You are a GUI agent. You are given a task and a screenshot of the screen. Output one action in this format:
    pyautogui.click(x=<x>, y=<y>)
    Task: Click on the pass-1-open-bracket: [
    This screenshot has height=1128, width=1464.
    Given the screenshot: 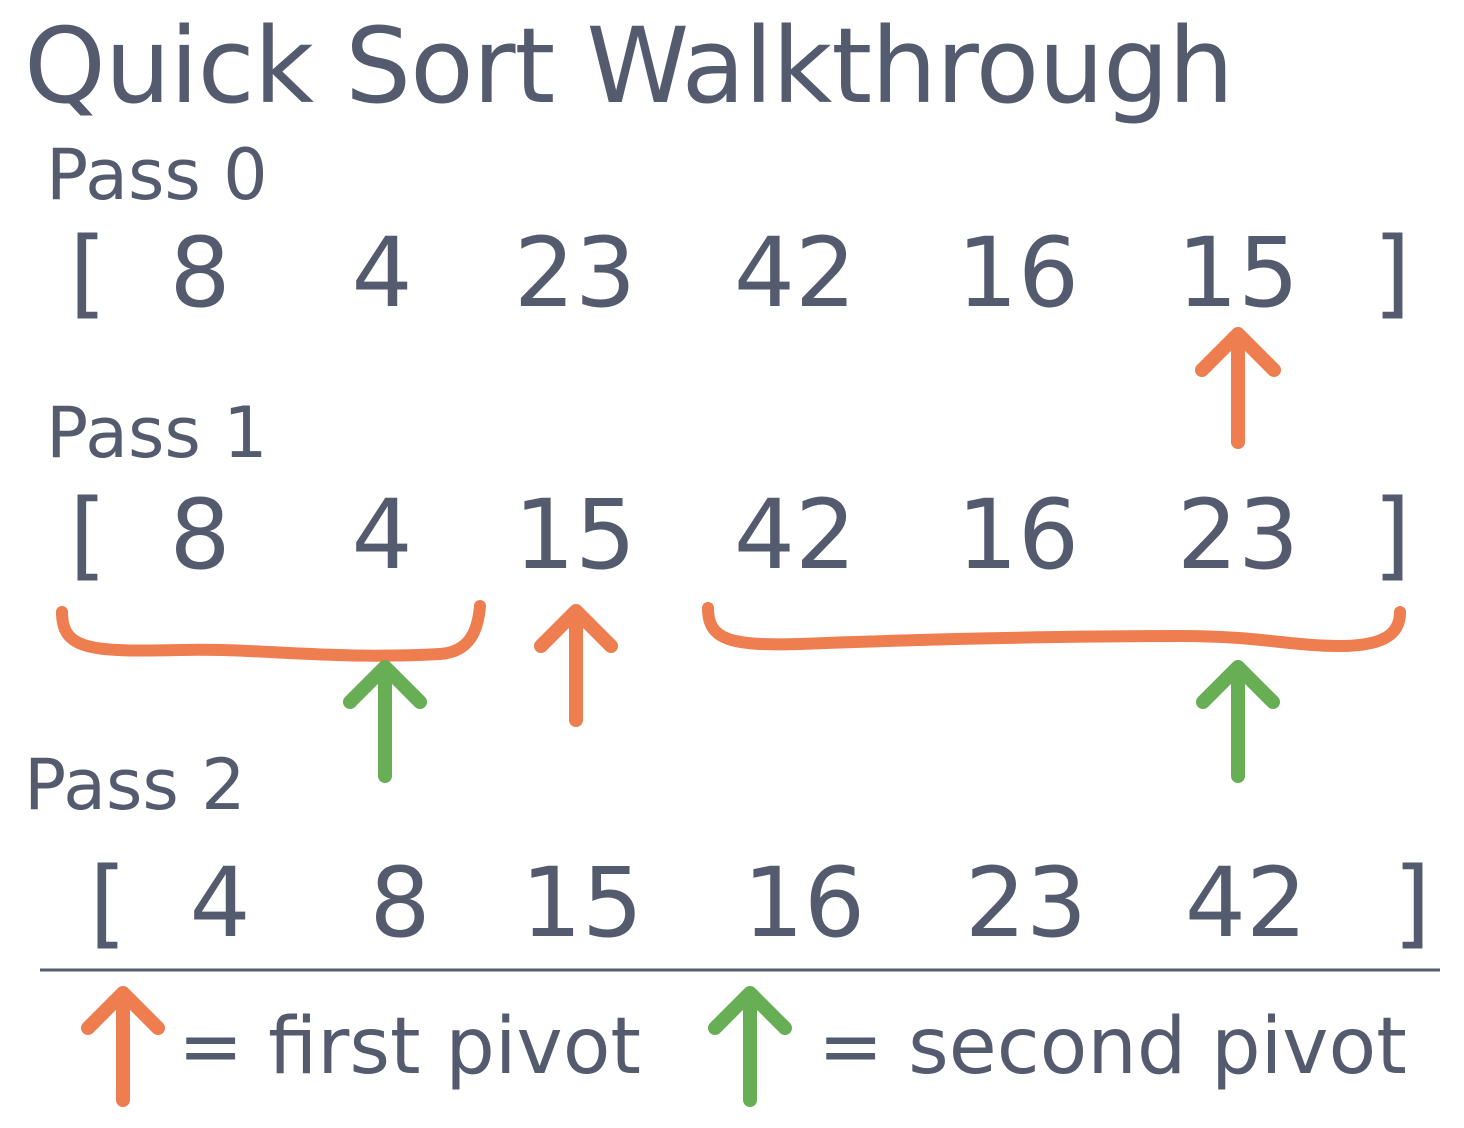 What is the action you would take?
    pyautogui.click(x=88, y=535)
    